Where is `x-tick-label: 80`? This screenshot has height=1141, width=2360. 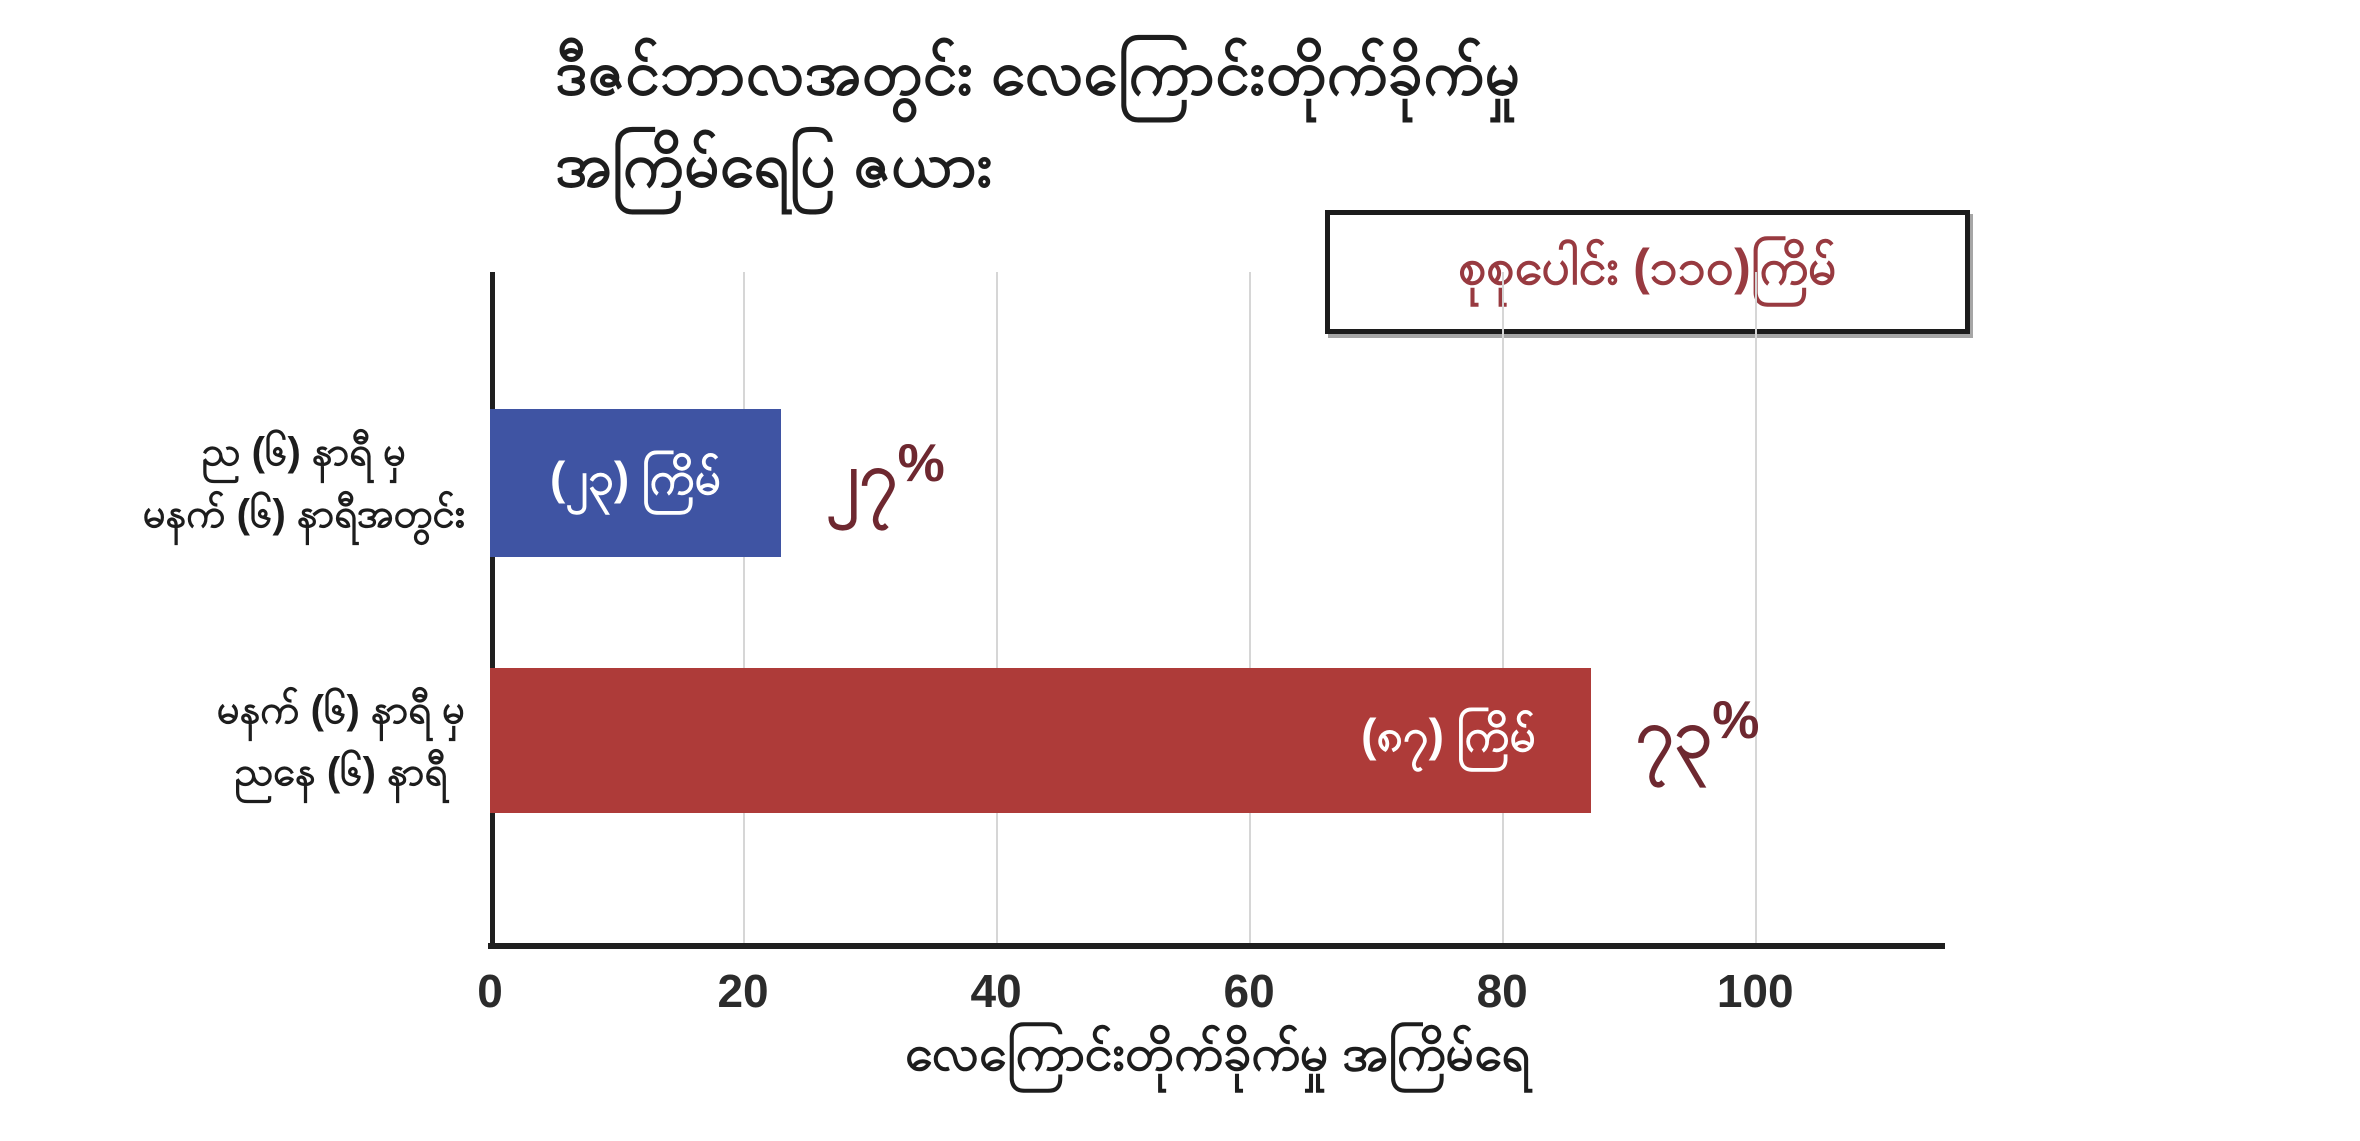 x-tick-label: 80 is located at coordinates (1502, 991).